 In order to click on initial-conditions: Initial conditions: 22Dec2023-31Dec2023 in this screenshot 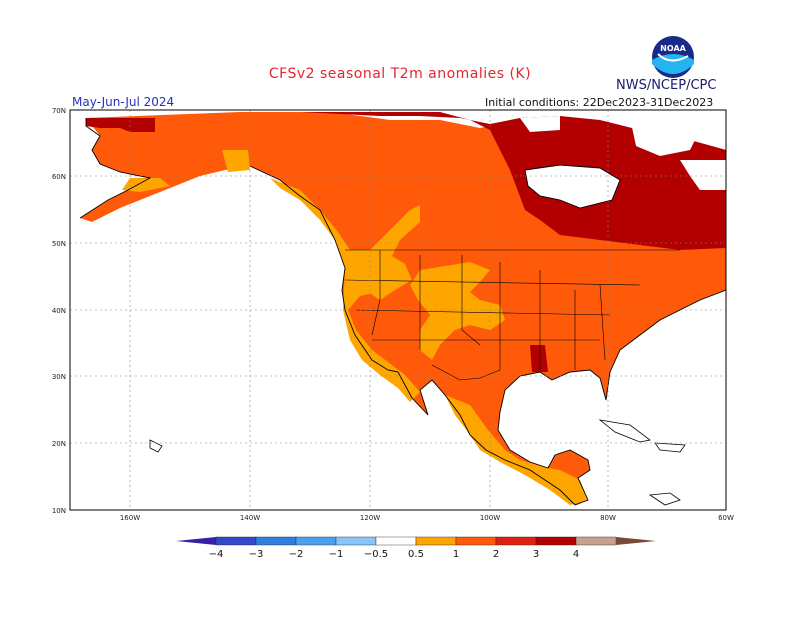, I will do `click(599, 102)`.